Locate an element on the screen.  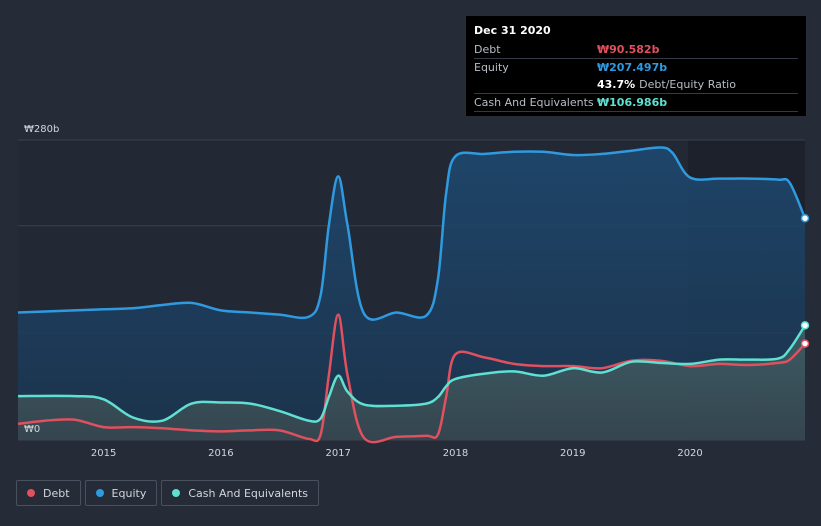
legend-label-debt: Debt is located at coordinates (56, 493).